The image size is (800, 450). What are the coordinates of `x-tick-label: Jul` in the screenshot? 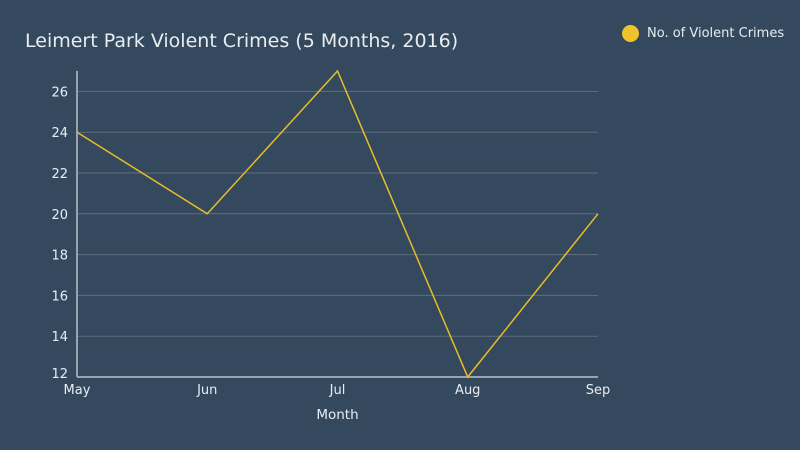 It's located at (337, 390).